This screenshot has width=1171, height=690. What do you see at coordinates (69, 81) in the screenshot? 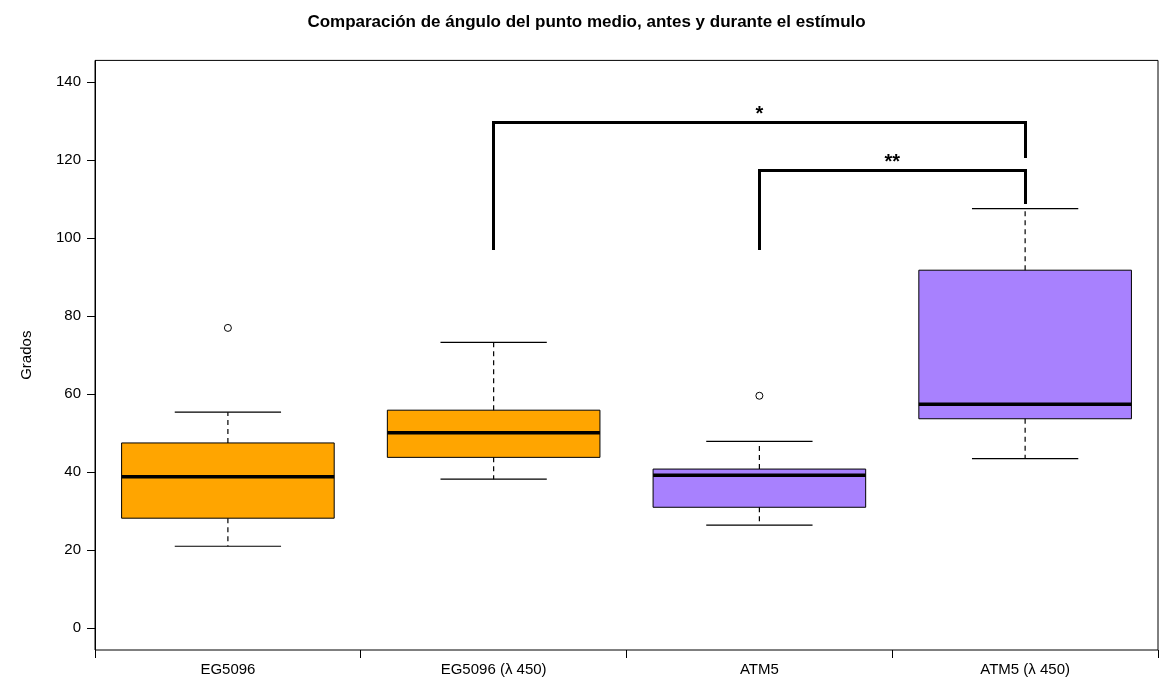
I see `y-tick-label: 140` at bounding box center [69, 81].